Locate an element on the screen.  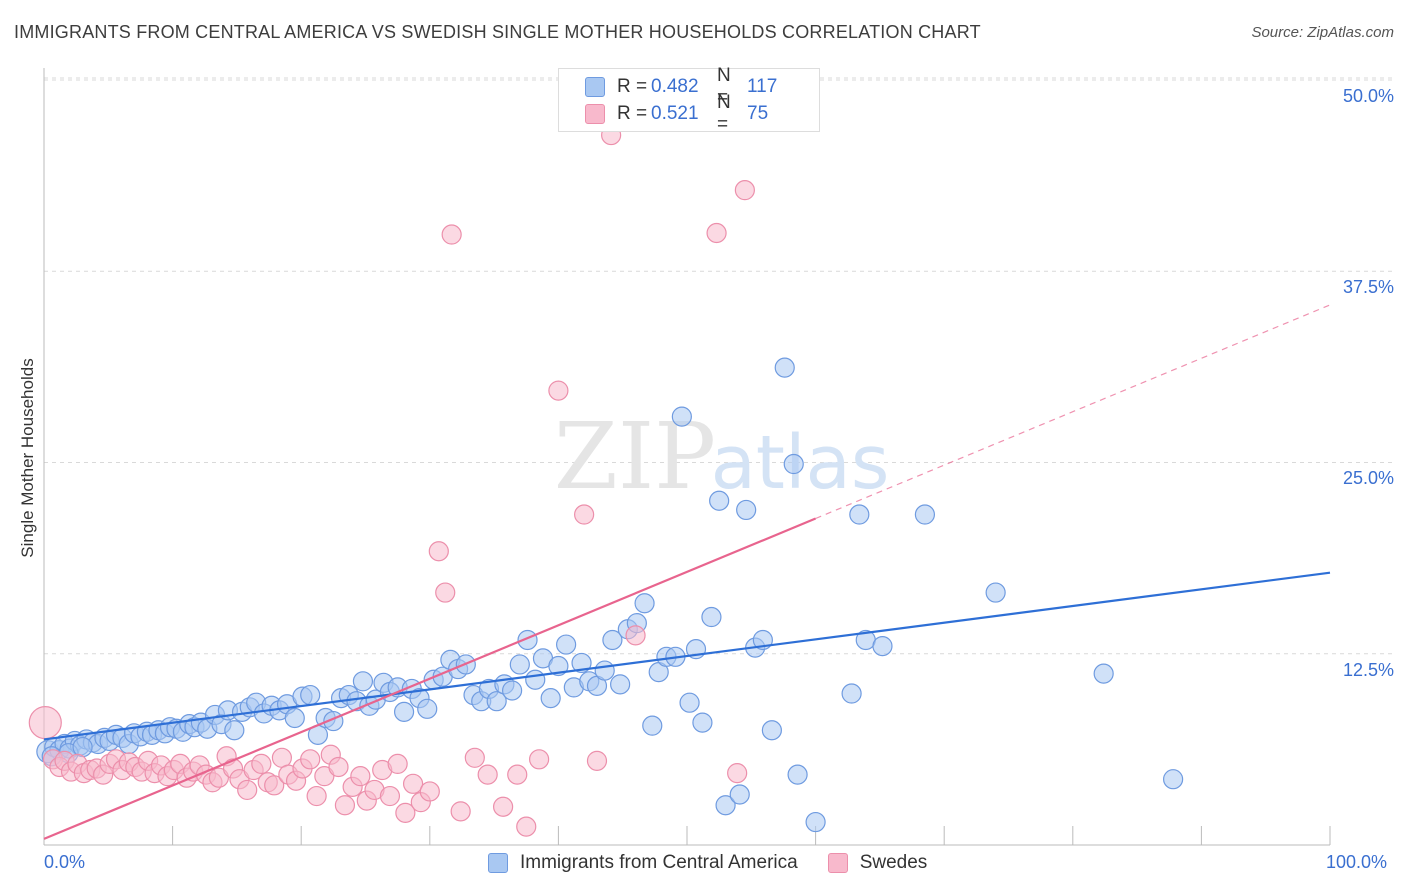
correlation-legend: R = 0.482 N = 117 R = 0.521 N = 75 is located at coordinates (689, 100).